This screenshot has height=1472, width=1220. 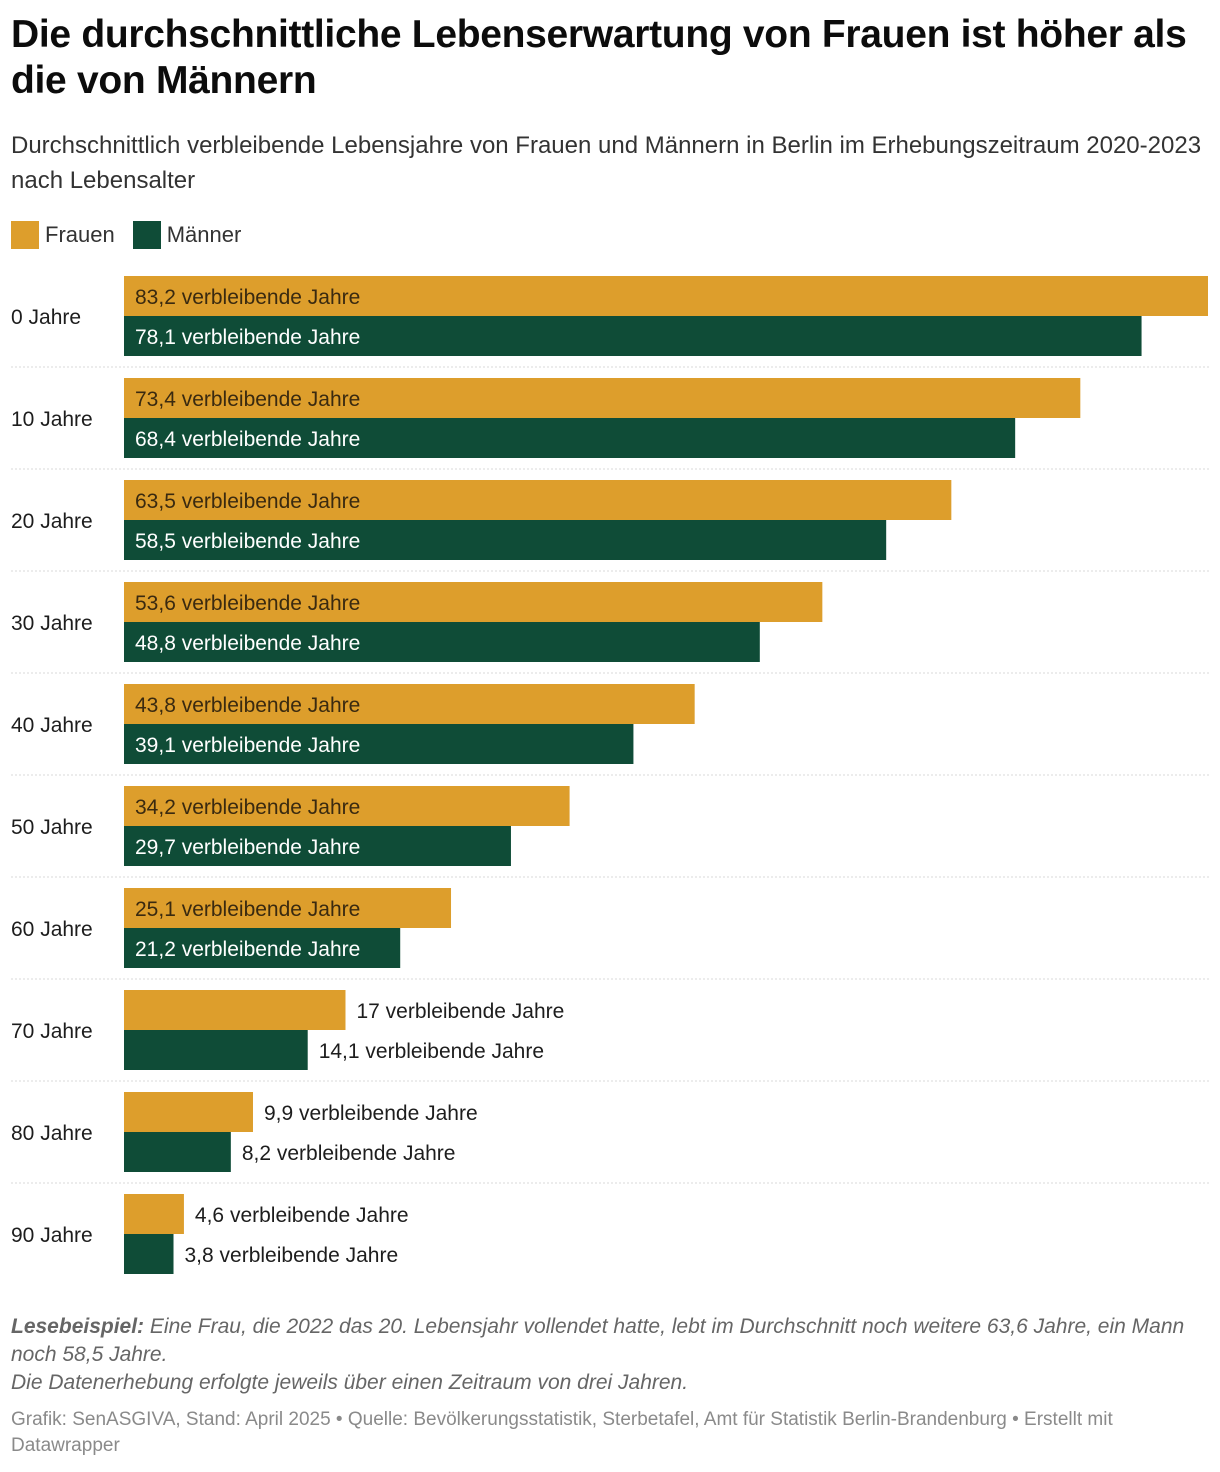 I want to click on data-label: 34,2 verbleibende Jahre, so click(x=247, y=807).